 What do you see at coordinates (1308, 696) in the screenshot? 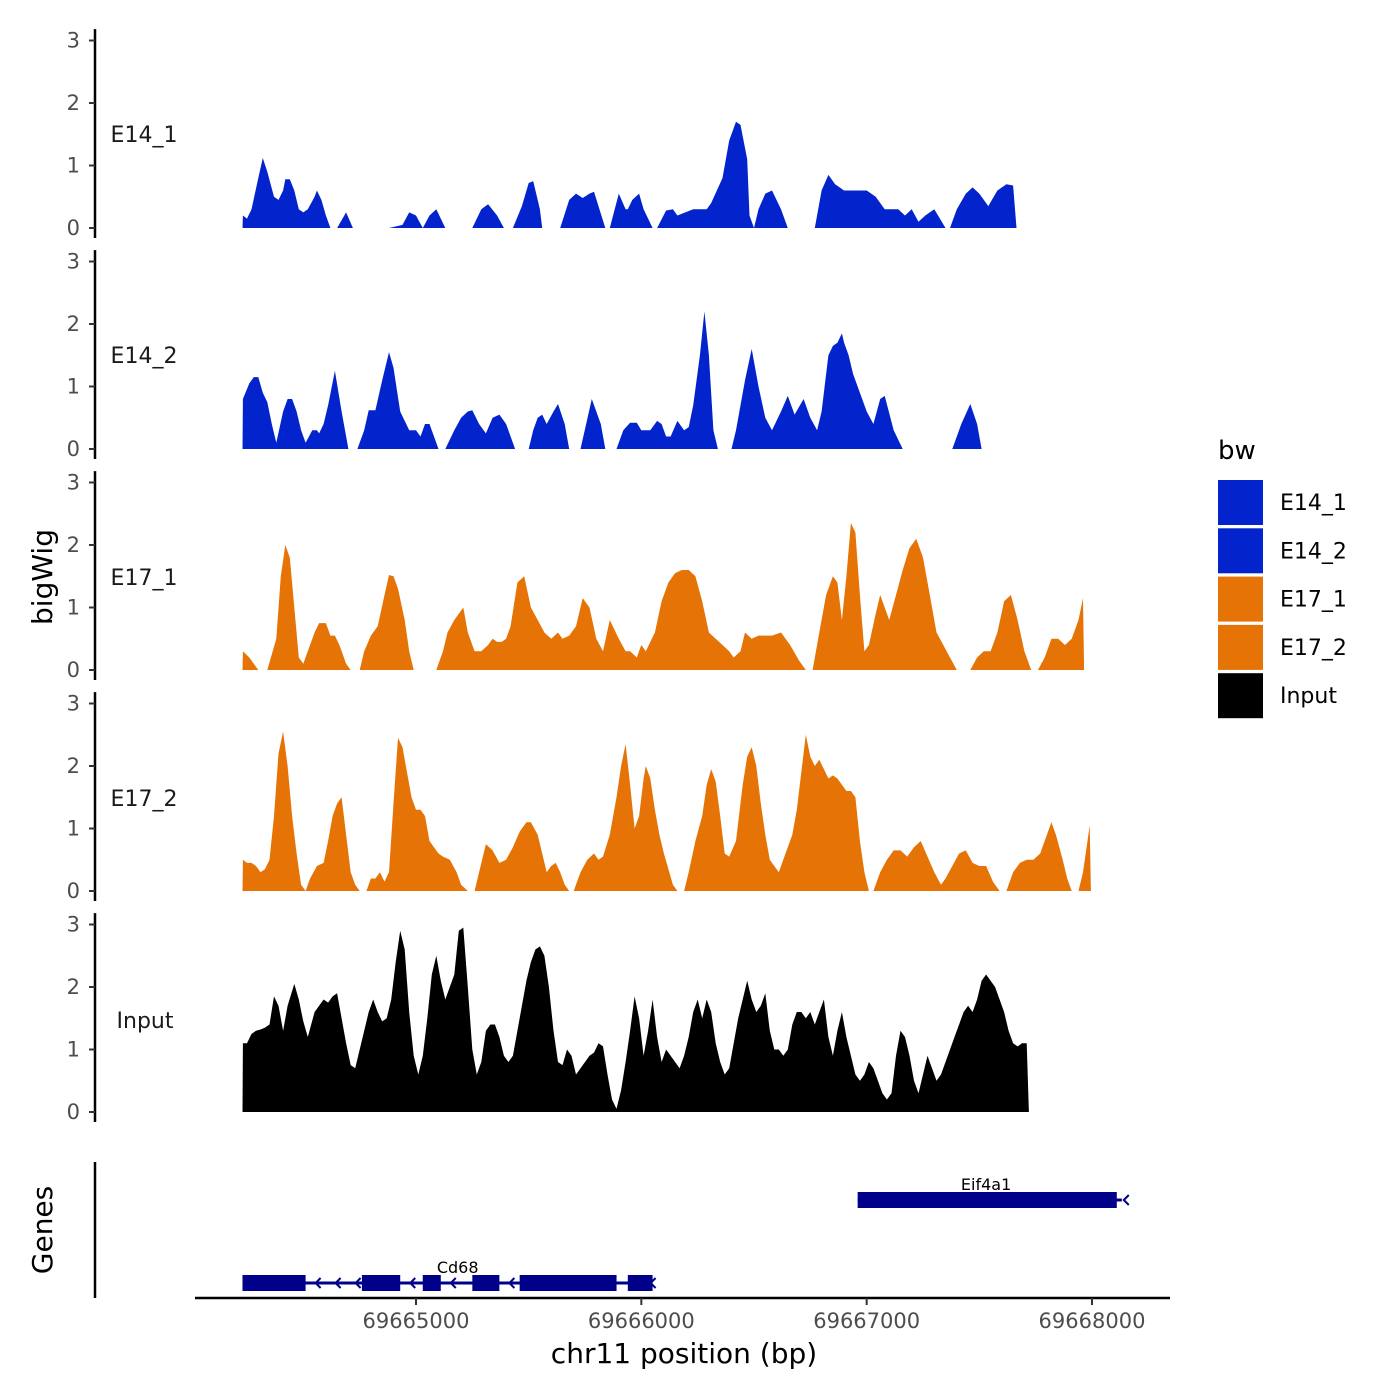
I see `legend-label-Input: Input` at bounding box center [1308, 696].